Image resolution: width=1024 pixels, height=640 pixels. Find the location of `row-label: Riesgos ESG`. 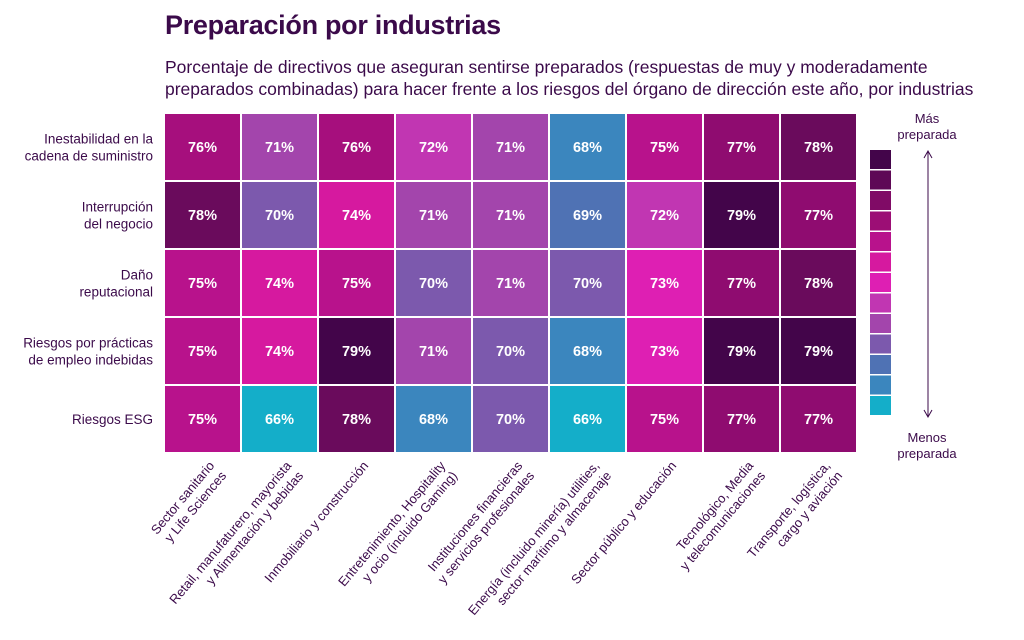

row-label: Riesgos ESG is located at coordinates (112, 419).